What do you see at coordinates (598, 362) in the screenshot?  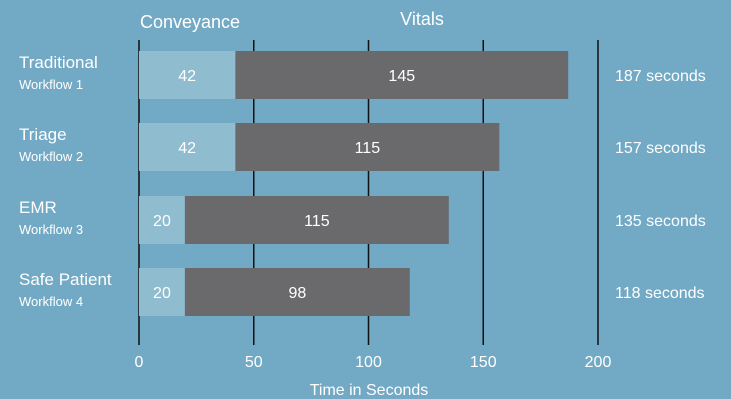 I see `x-tick-label: 200` at bounding box center [598, 362].